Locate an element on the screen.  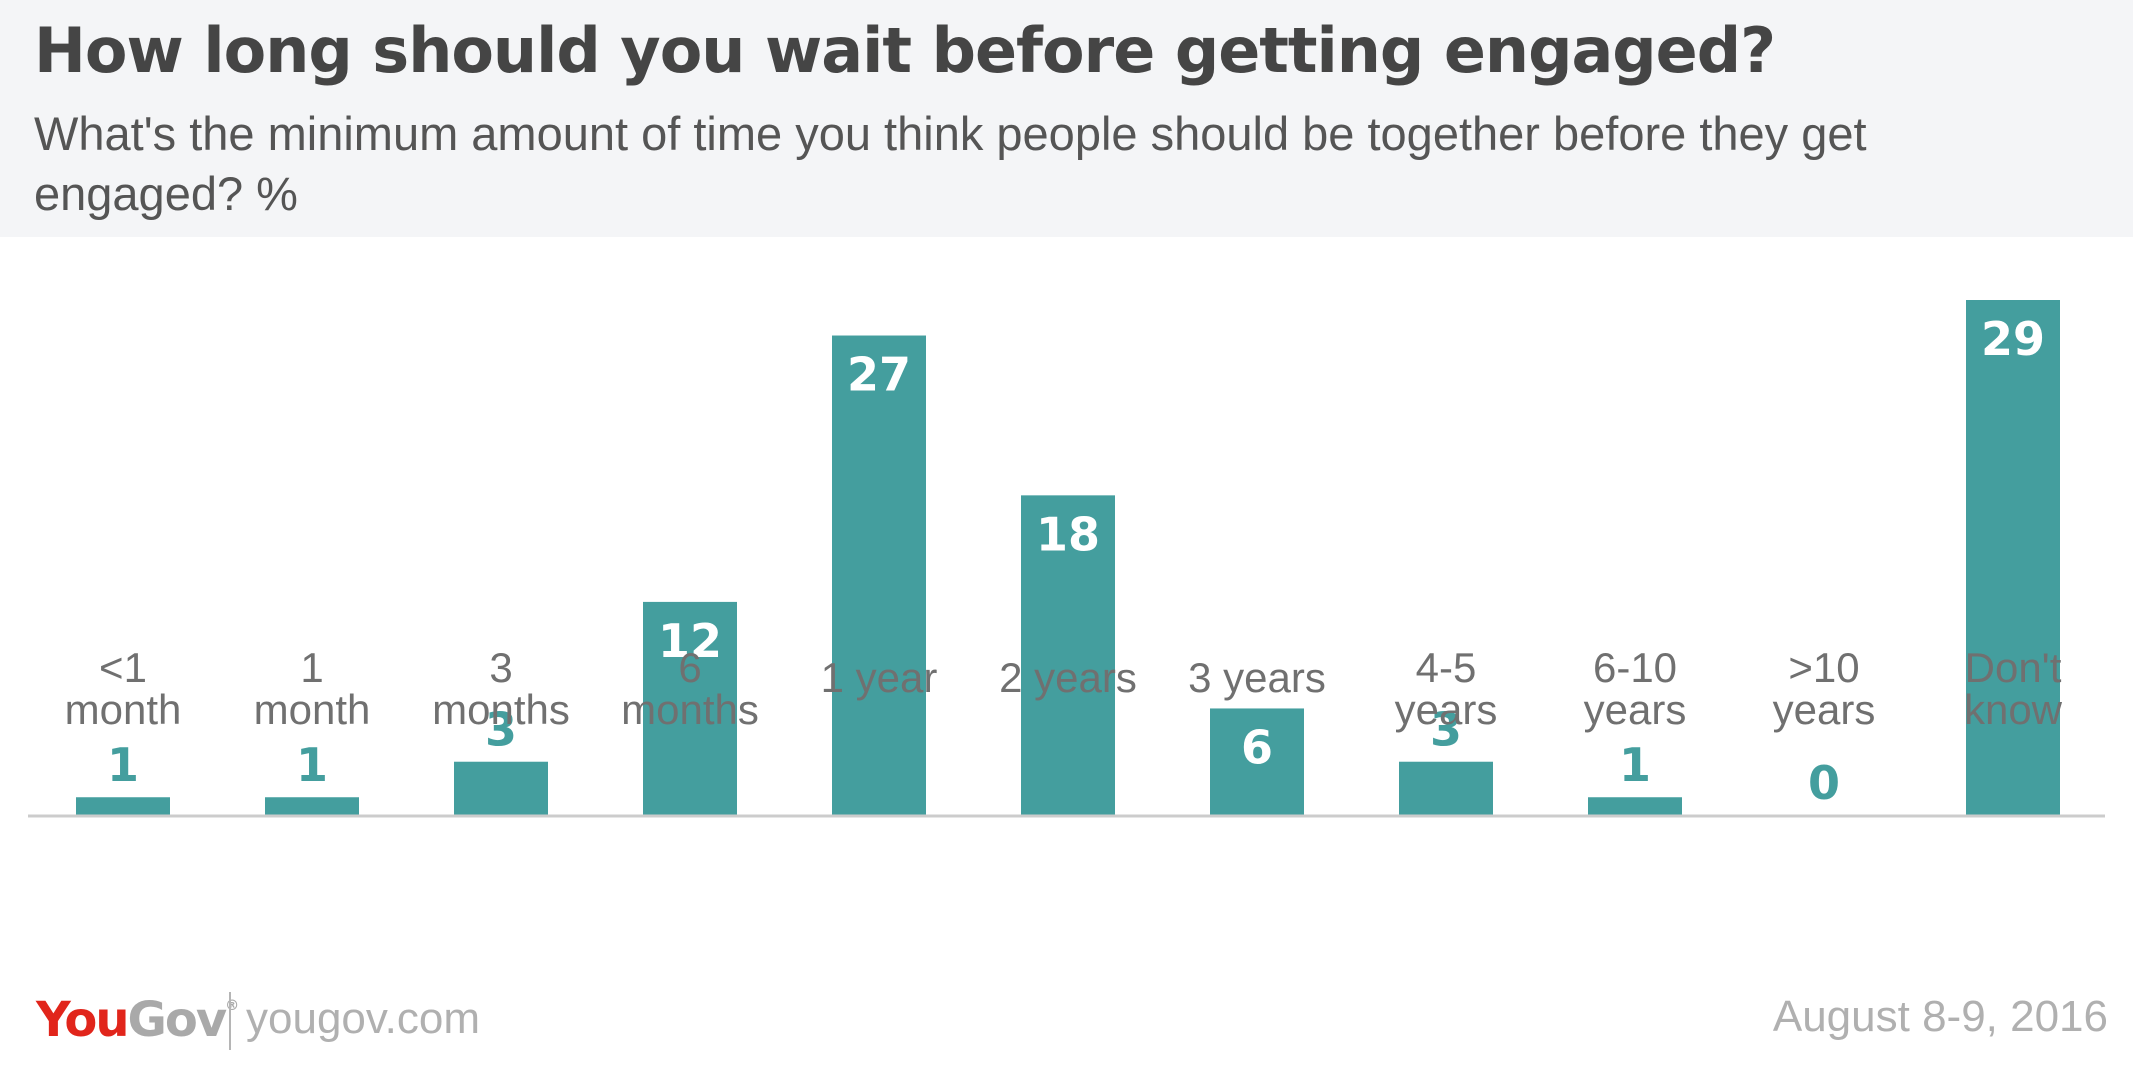
category-label-6-0: 3 years is located at coordinates (1257, 677).